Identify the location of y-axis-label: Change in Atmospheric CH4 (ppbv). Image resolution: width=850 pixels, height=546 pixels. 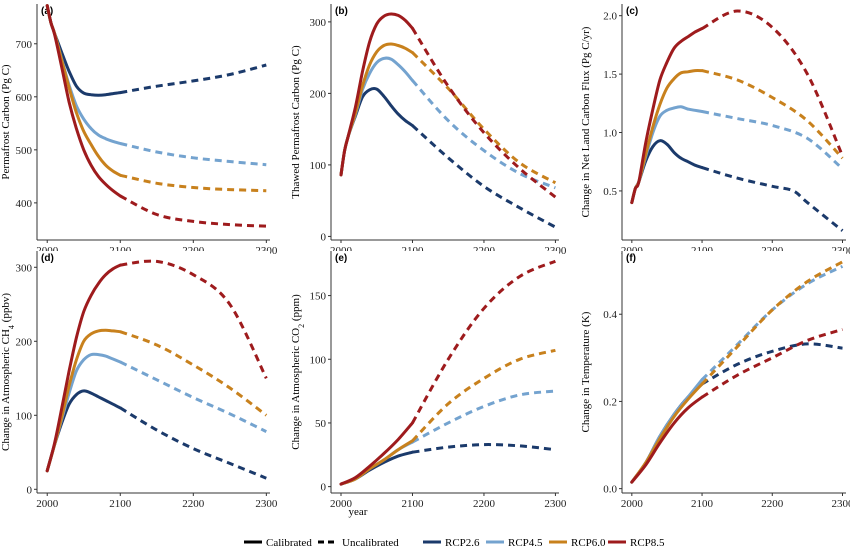
(8, 372).